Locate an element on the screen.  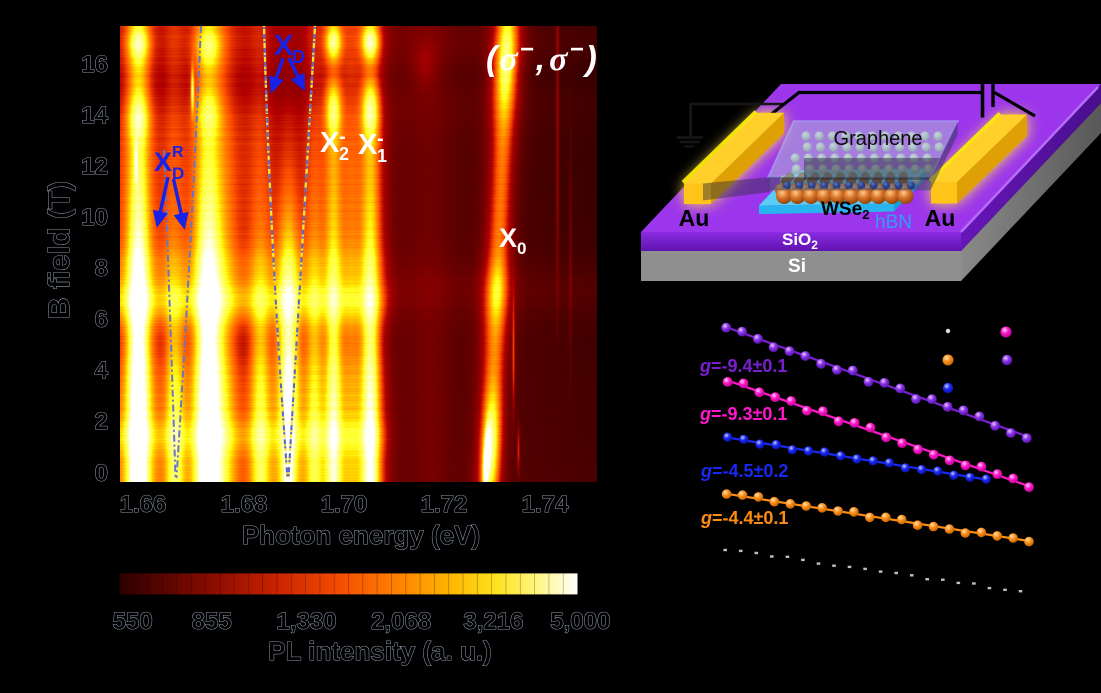
svg-text: 12 is located at coordinates (94, 166).